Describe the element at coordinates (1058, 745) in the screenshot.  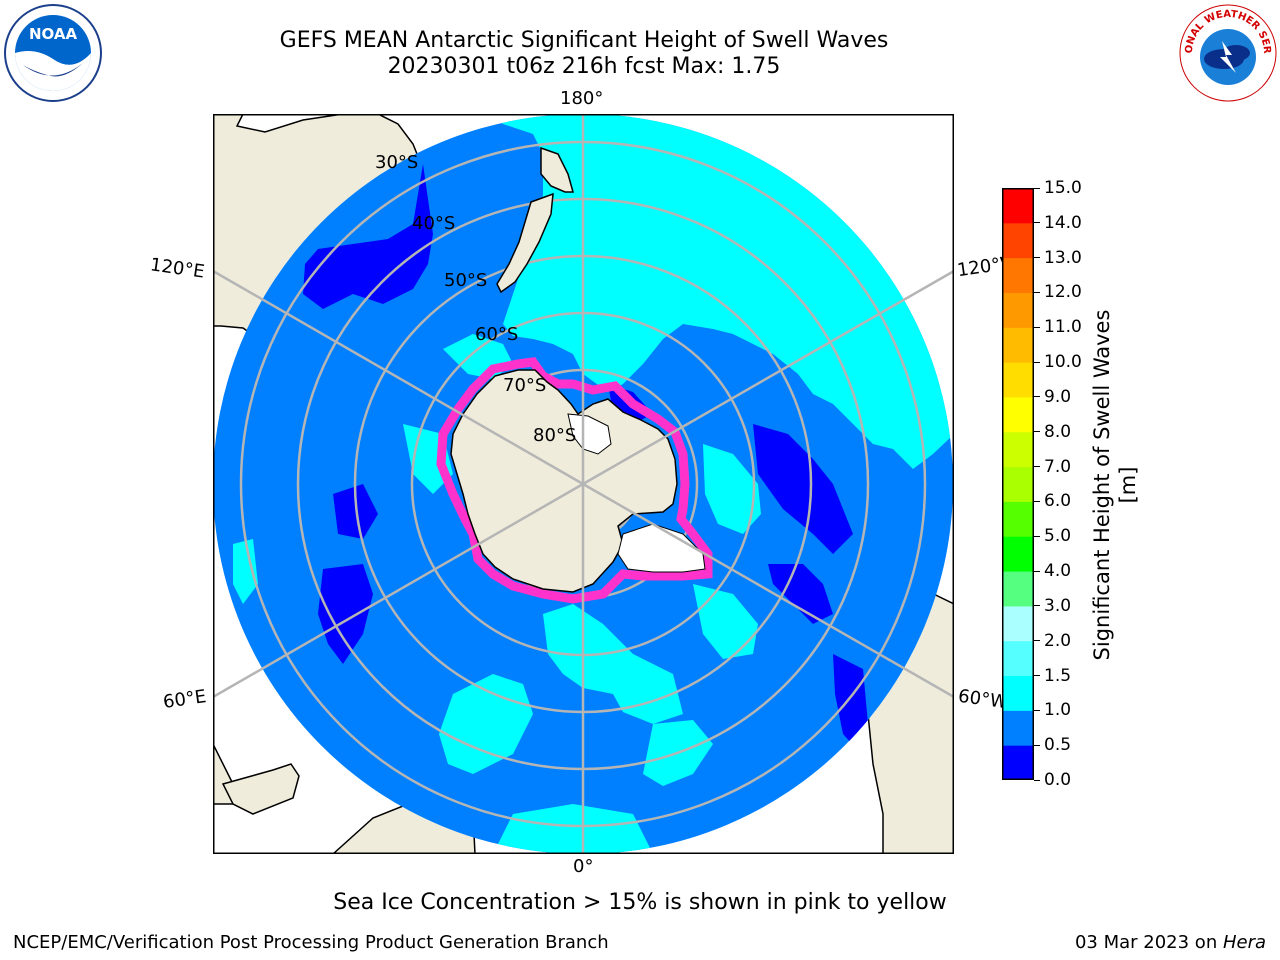
I see `colorbar-tick-label: 0.5` at that location.